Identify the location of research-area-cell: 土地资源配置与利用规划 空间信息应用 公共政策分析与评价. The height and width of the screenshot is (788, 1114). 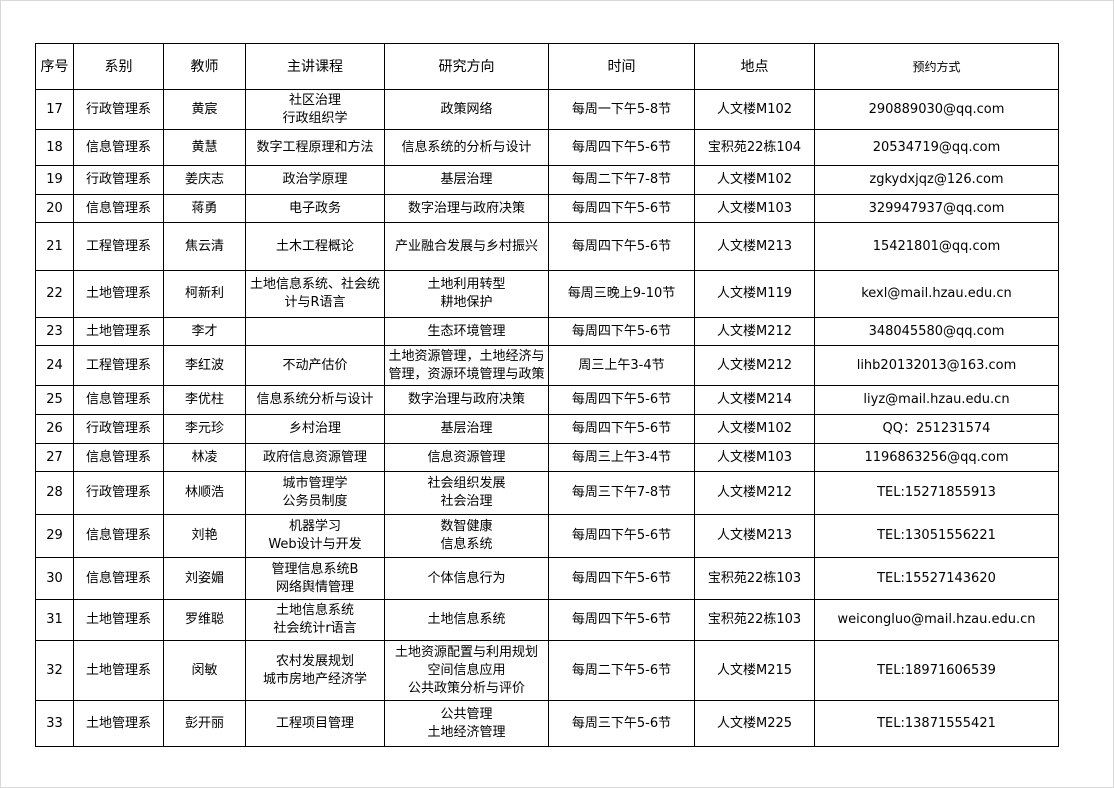
(466, 670).